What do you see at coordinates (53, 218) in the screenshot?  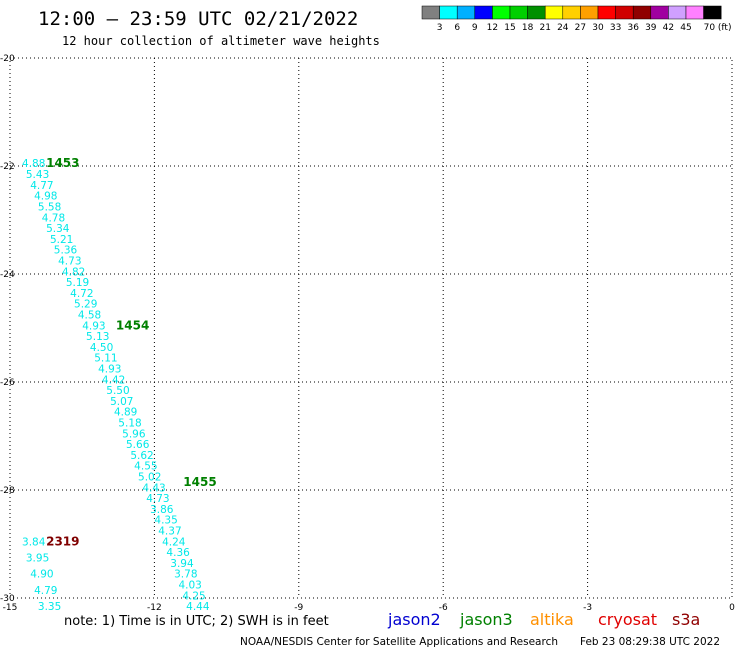 I see `swh-point: 4.78` at bounding box center [53, 218].